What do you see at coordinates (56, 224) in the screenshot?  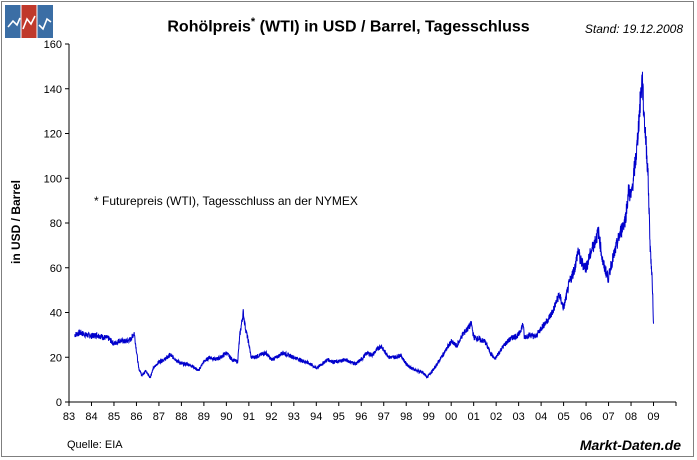 I see `y-tick-label: 80` at bounding box center [56, 224].